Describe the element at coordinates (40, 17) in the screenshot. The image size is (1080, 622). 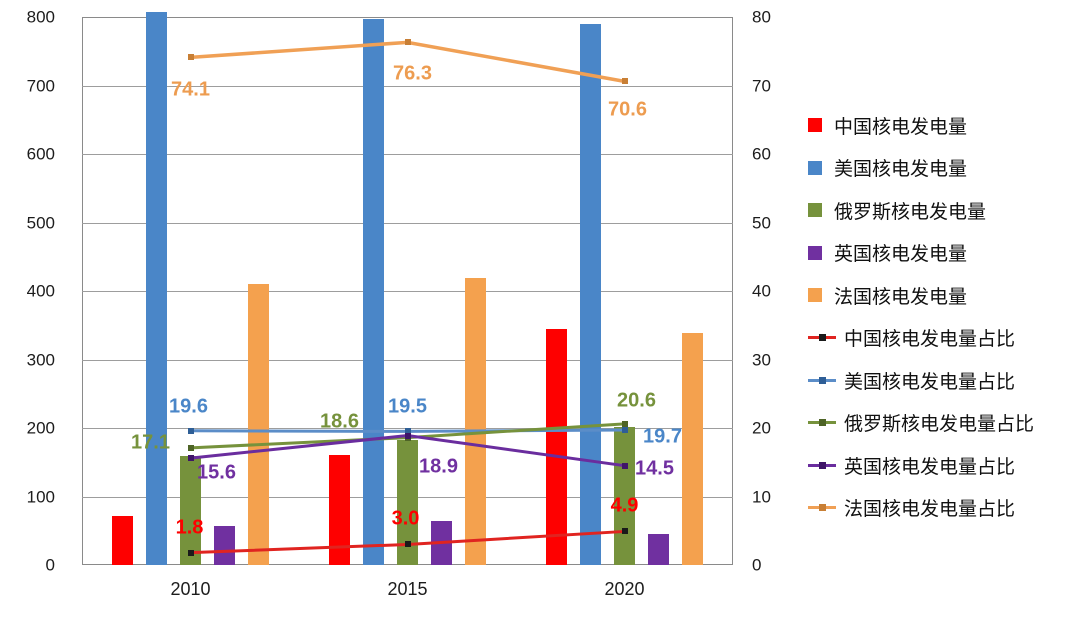
I see `y-left-tick-800: 800` at that location.